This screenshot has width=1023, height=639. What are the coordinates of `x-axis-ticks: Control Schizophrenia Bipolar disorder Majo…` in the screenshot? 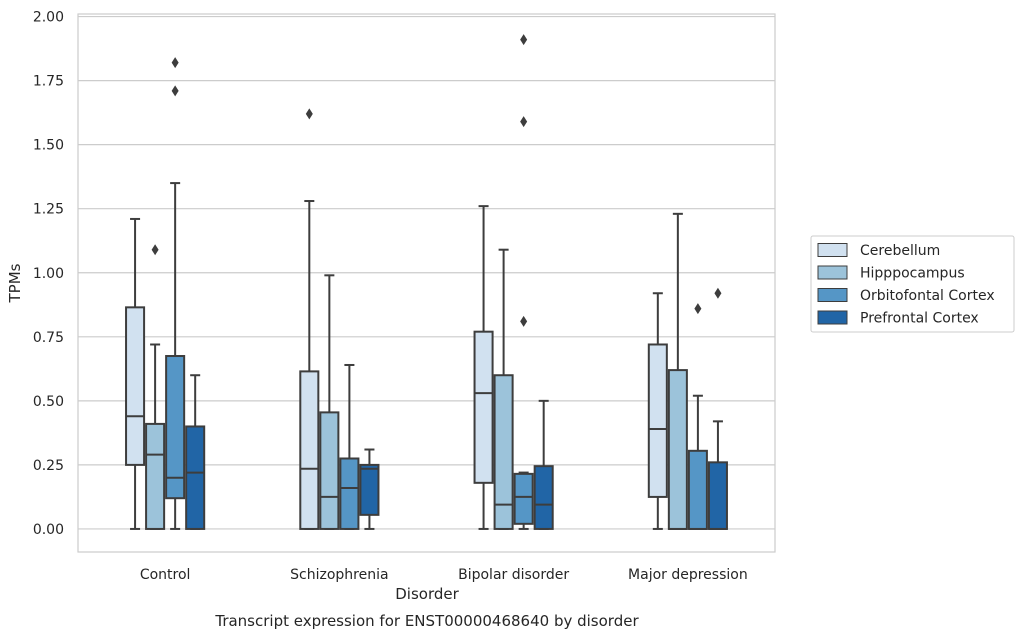 It's located at (444, 575).